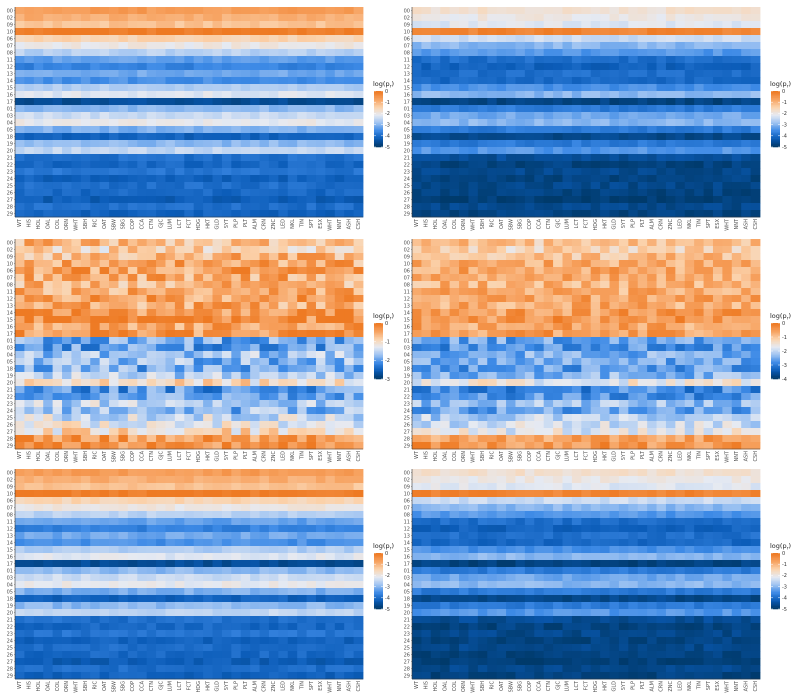  What do you see at coordinates (775, 146) in the screenshot?
I see `colorbar-segment` at bounding box center [775, 146].